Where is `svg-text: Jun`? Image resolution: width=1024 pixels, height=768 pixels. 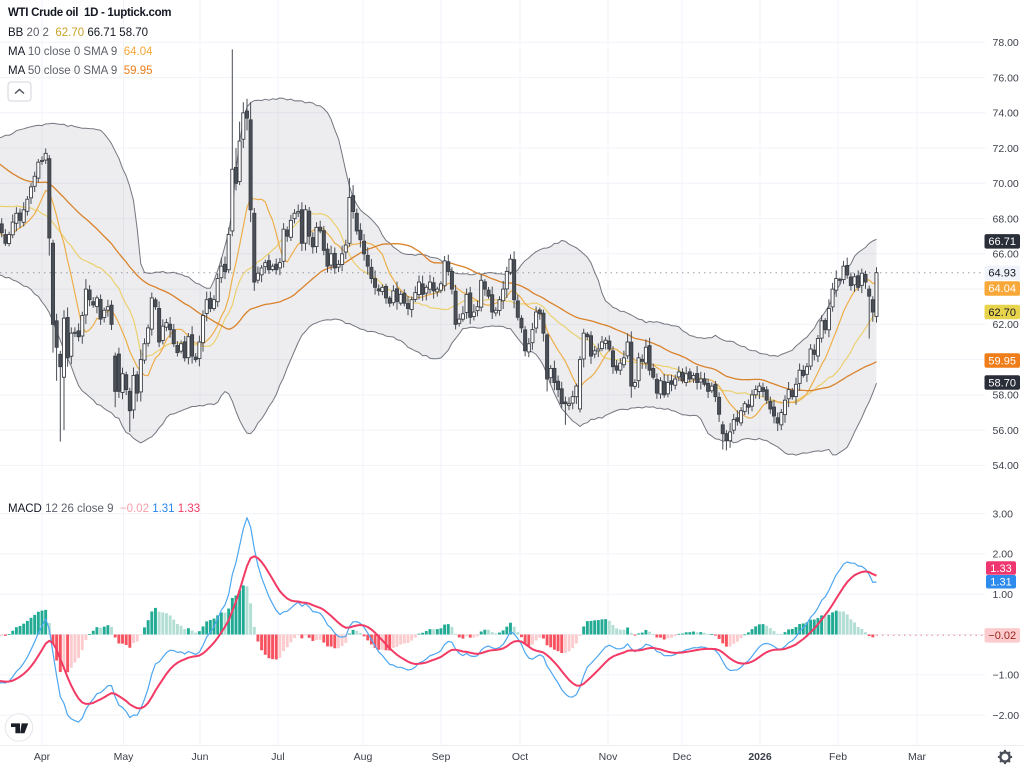 svg-text: Jun is located at coordinates (200, 757).